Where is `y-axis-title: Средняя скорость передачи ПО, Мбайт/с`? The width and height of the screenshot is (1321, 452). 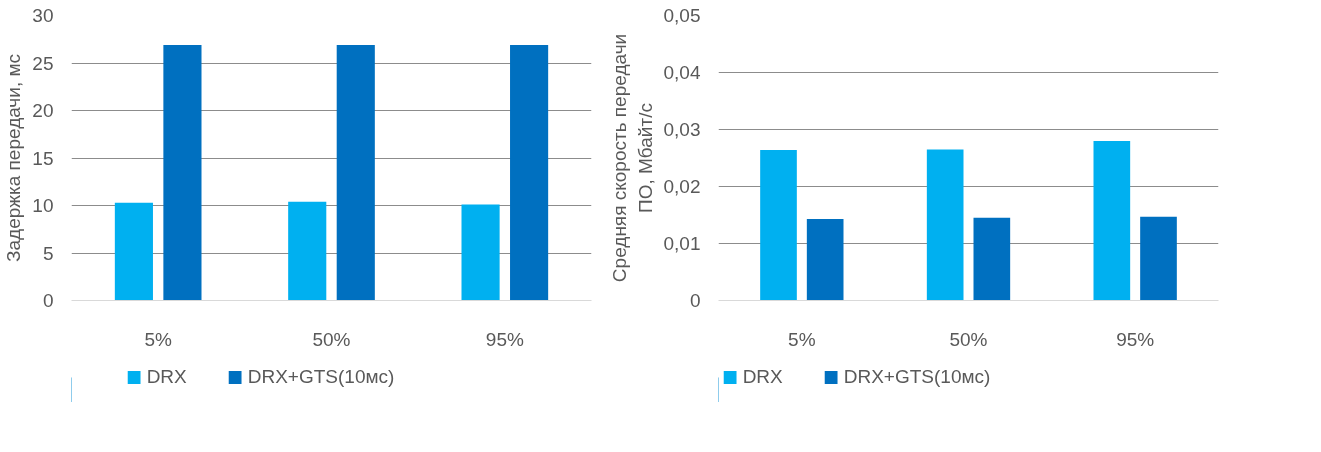 y-axis-title: Средняя скорость передачи ПО, Мбайт/с is located at coordinates (632, 158).